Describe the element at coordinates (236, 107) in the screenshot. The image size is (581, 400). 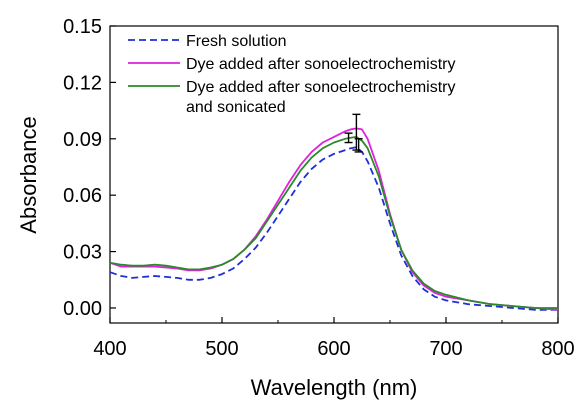
I see `legend-label: and sonicated` at that location.